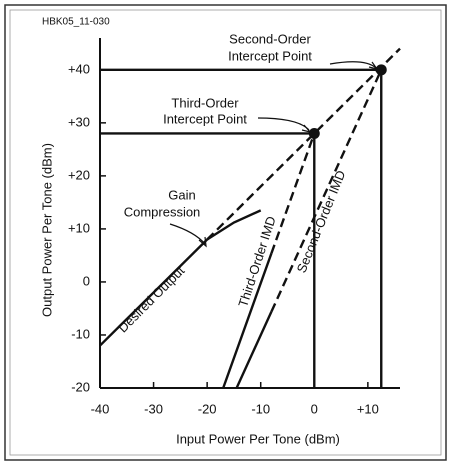 This screenshot has height=471, width=452. I want to click on y-tick-label: +10, so click(79, 227).